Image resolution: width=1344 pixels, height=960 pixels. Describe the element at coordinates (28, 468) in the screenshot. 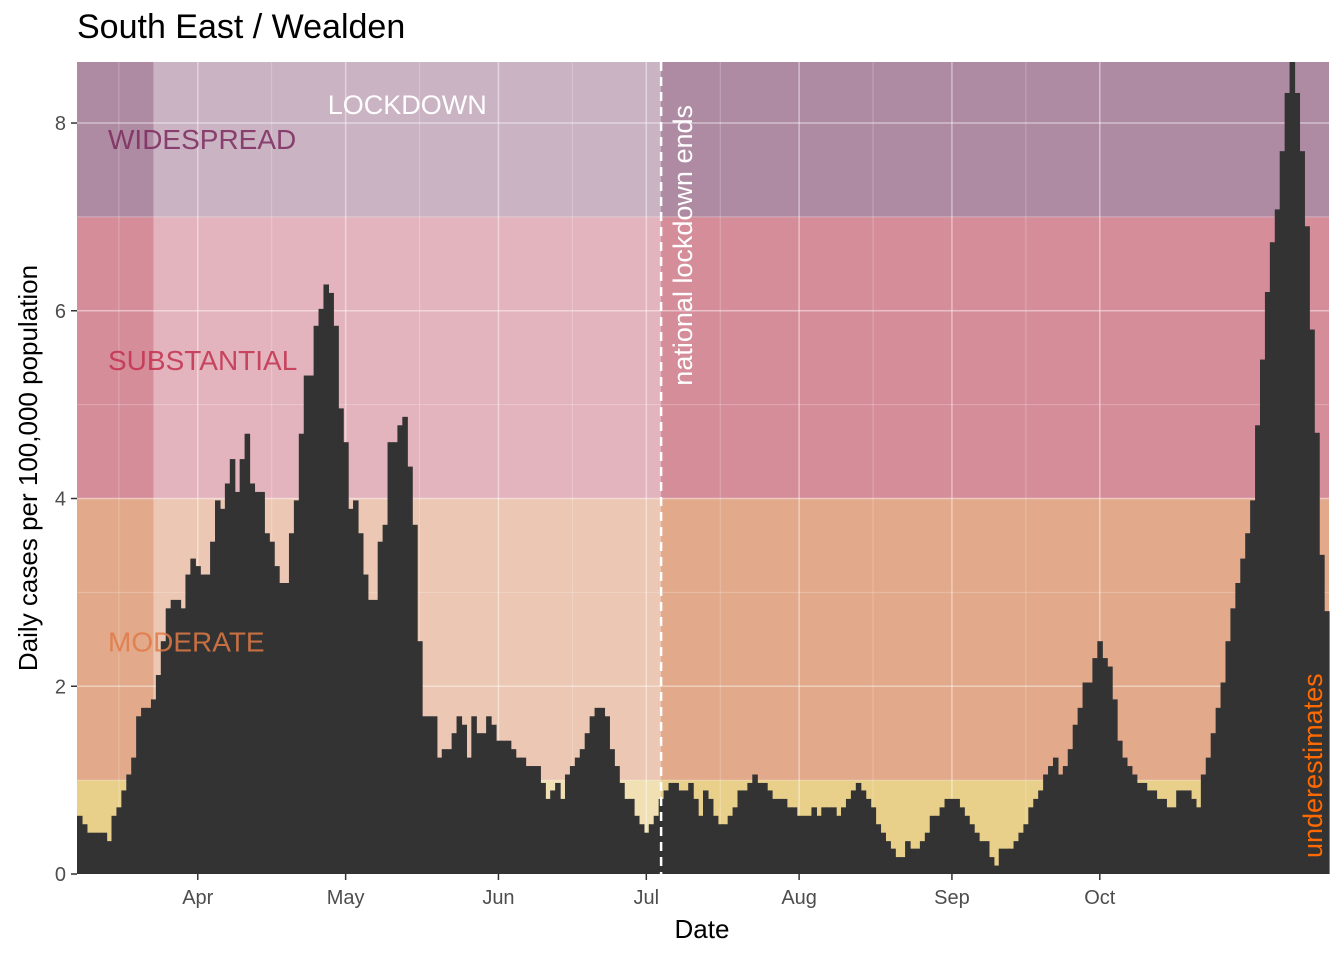

I see `y-axis-title: Daily cases per 100,000 population` at that location.